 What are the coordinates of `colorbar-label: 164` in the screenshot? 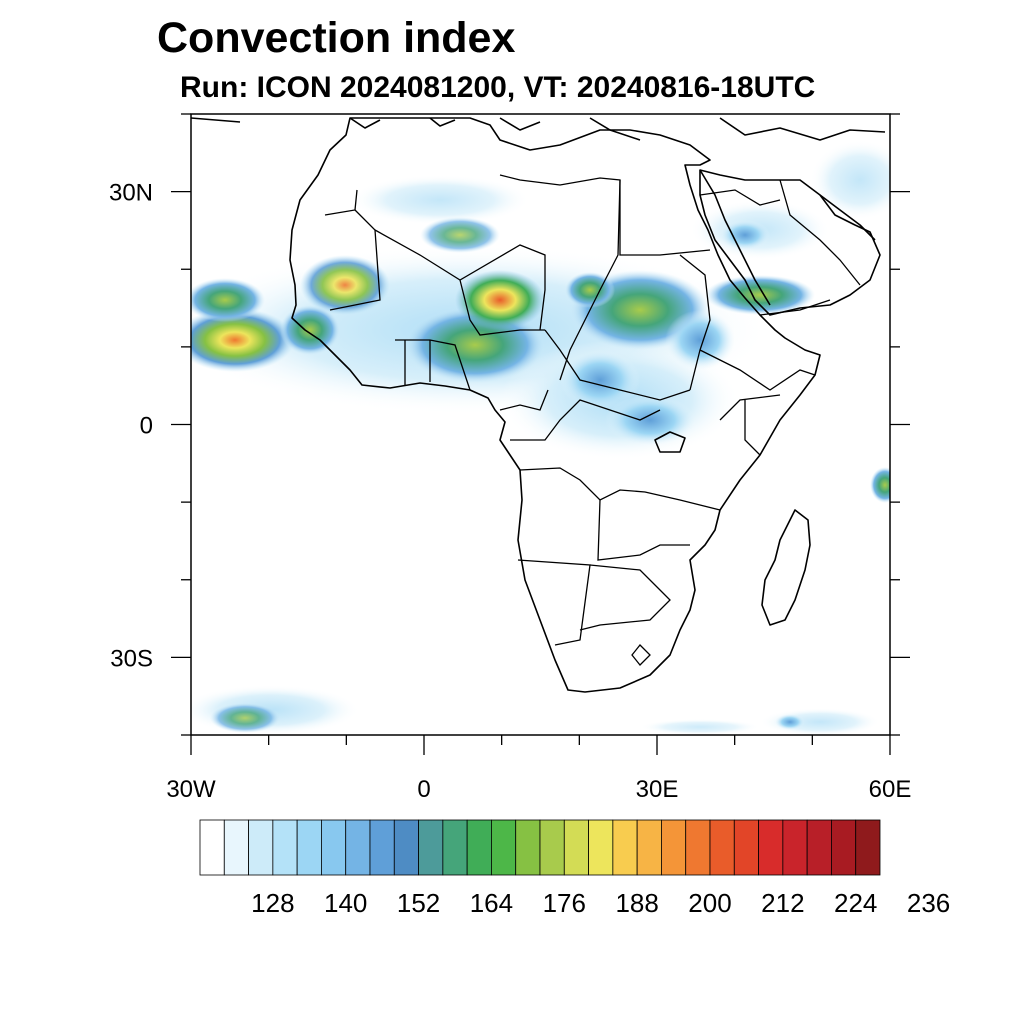 It's located at (491, 903).